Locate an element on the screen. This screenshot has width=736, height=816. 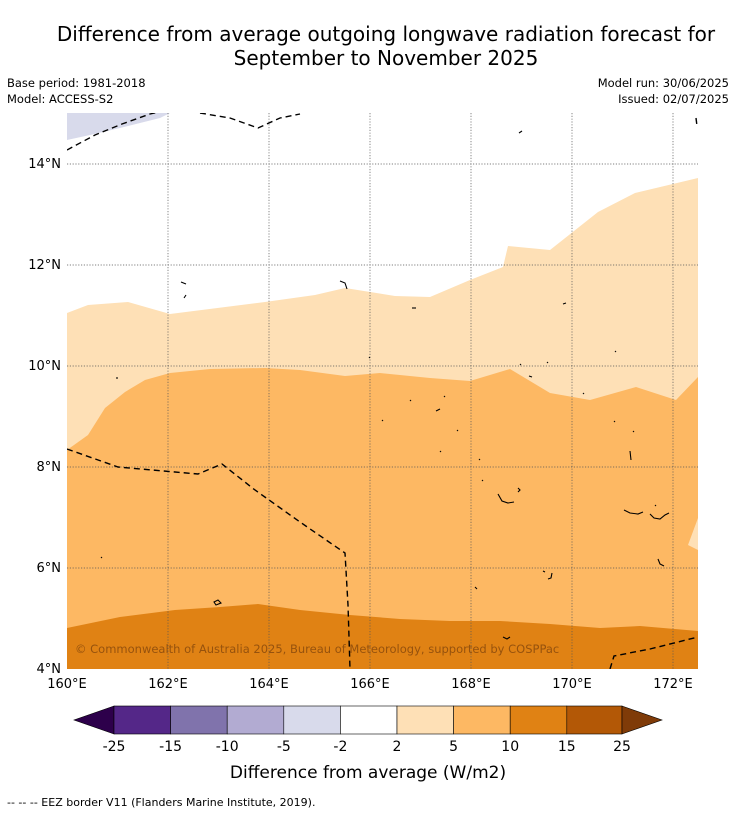
colorbar-extend-high is located at coordinates (642, 720).